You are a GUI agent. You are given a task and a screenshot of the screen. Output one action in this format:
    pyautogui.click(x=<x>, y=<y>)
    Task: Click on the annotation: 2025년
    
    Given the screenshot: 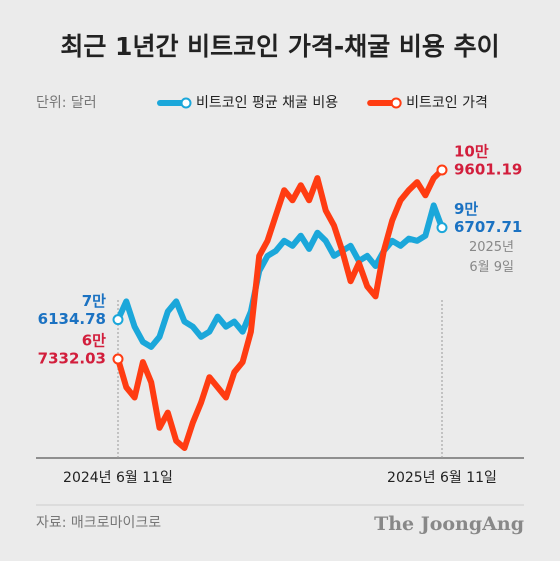 What is the action you would take?
    pyautogui.click(x=491, y=247)
    